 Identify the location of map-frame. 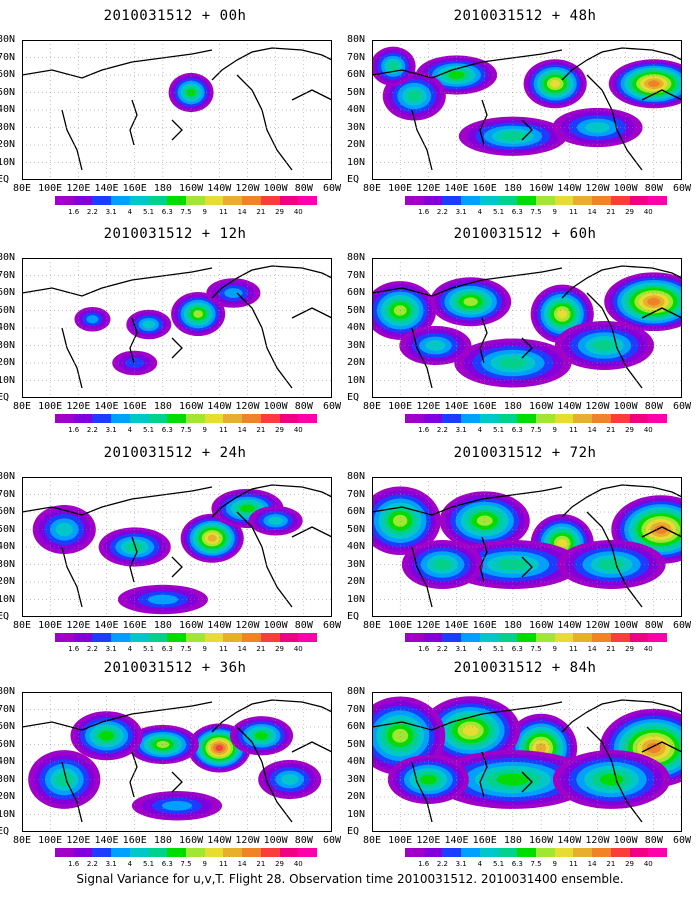
(527, 762).